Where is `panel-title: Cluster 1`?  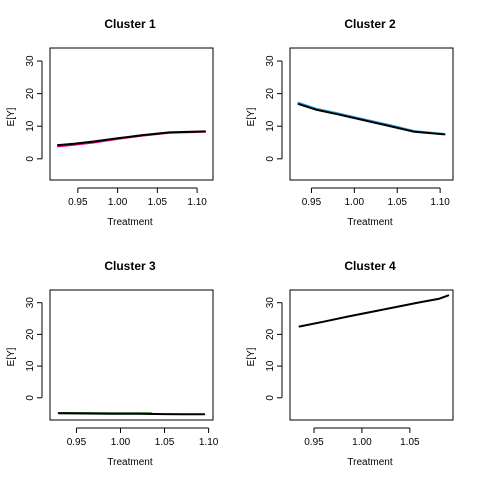
panel-title: Cluster 1 is located at coordinates (130, 24).